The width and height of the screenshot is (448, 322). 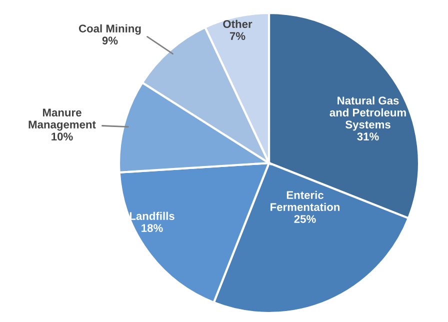 I want to click on slice-label: Enteric Fermentation, so click(x=305, y=200).